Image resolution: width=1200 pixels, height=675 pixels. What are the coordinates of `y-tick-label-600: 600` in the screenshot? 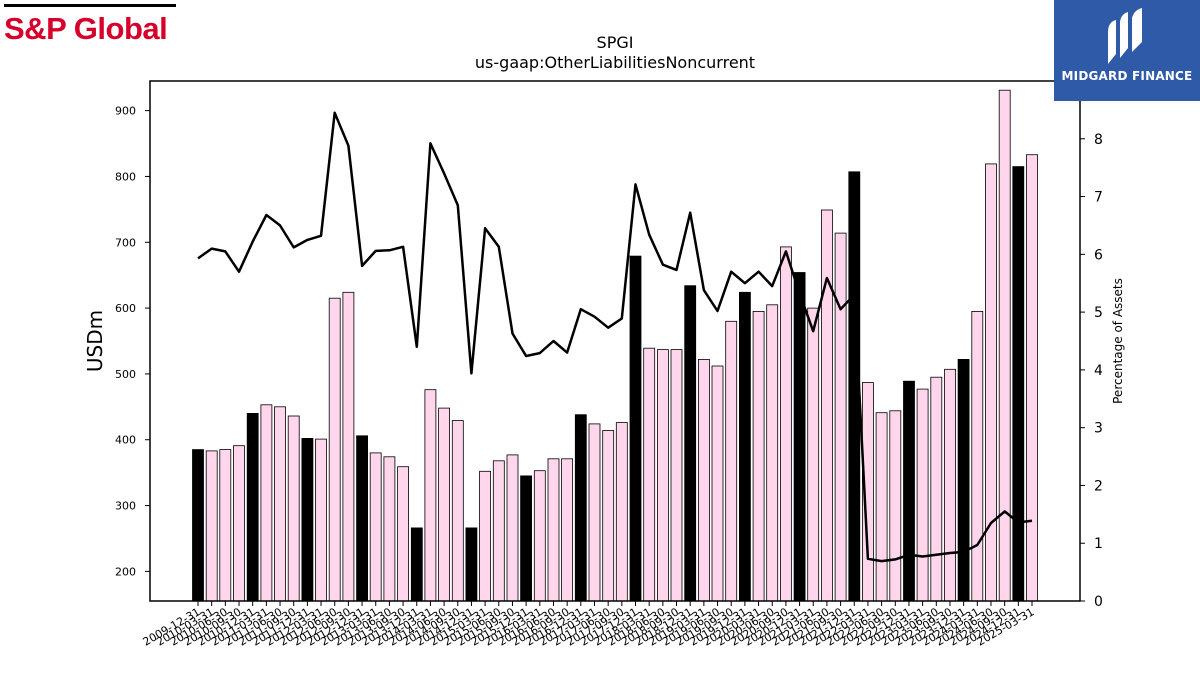 It's located at (125, 308).